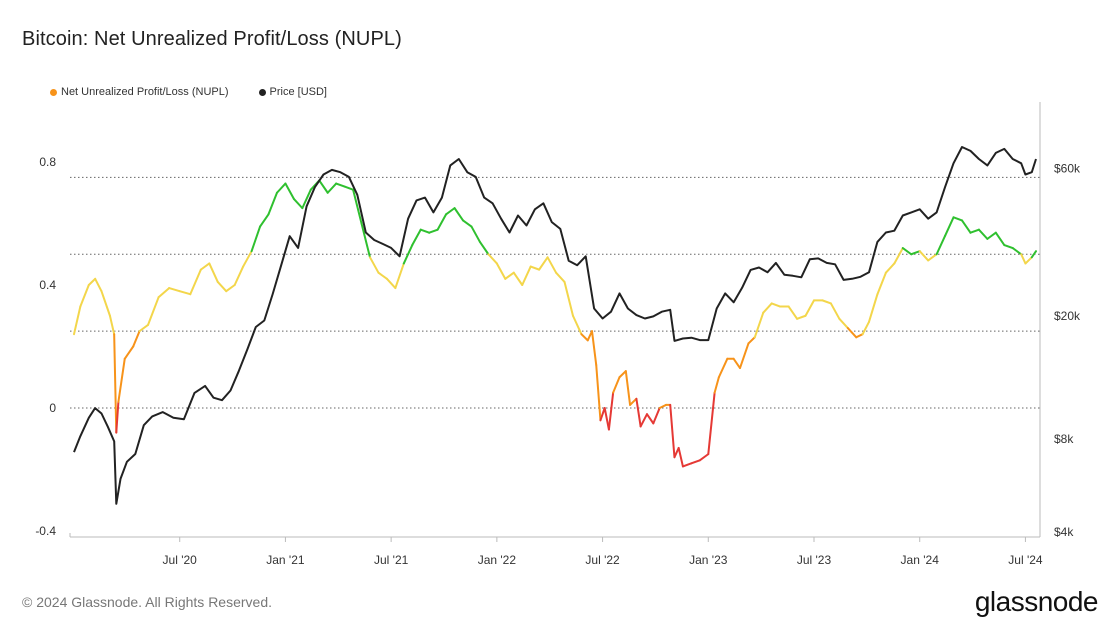 This screenshot has height=630, width=1120. I want to click on y-right-tick-label: $4k, so click(1064, 532).